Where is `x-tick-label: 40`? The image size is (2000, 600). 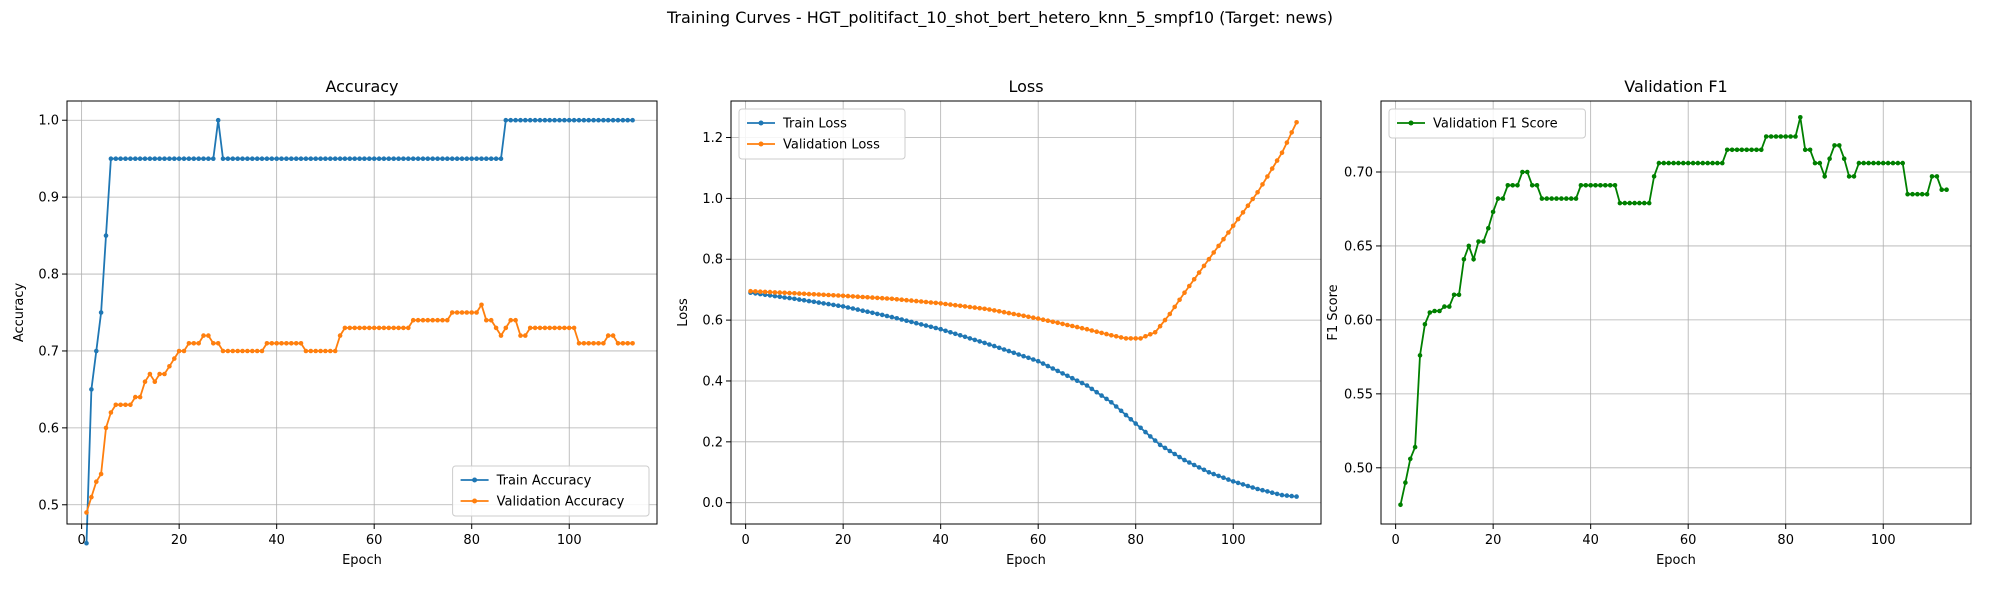
x-tick-label: 40 is located at coordinates (1590, 540).